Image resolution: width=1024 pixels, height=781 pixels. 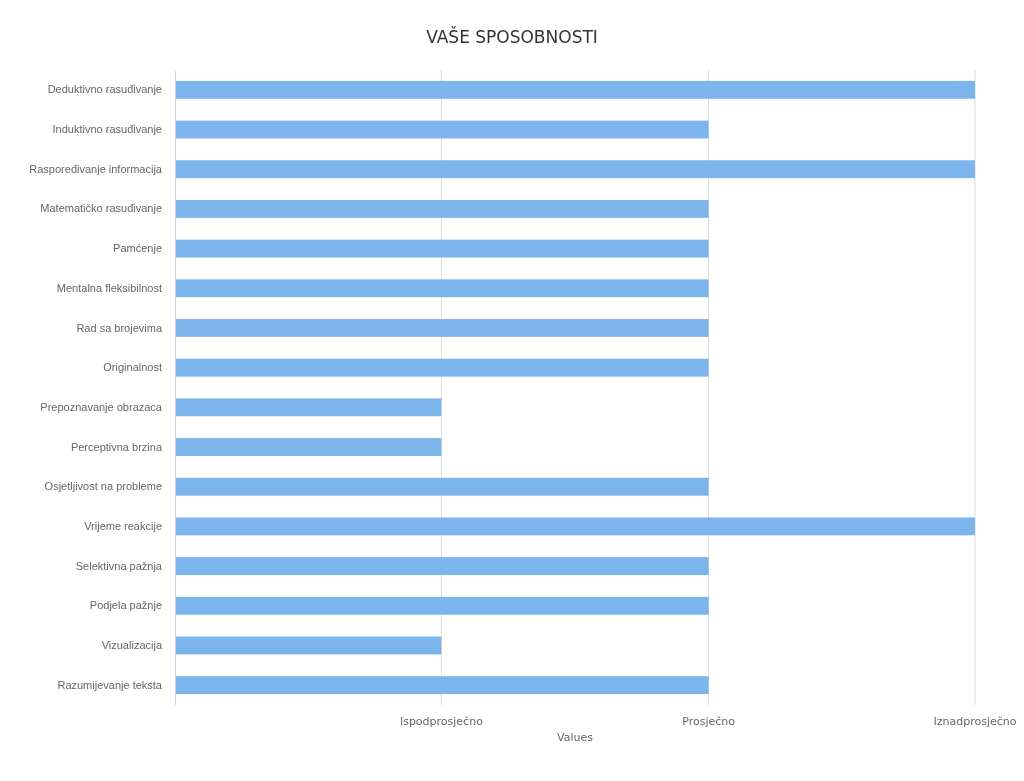 I want to click on y-tick-label: Prepoznavanje obrazaca, so click(x=101, y=406).